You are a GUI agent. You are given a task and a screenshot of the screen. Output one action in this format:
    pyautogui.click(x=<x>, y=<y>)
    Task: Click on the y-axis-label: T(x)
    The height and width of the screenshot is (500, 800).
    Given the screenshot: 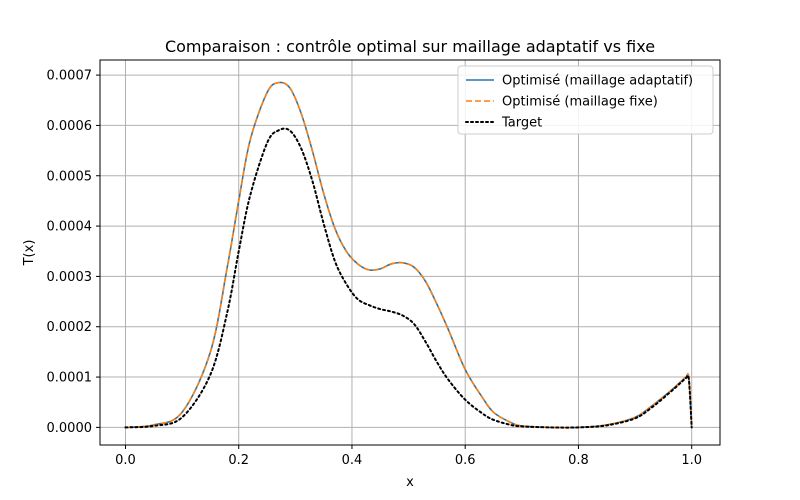 What is the action you would take?
    pyautogui.click(x=29, y=253)
    